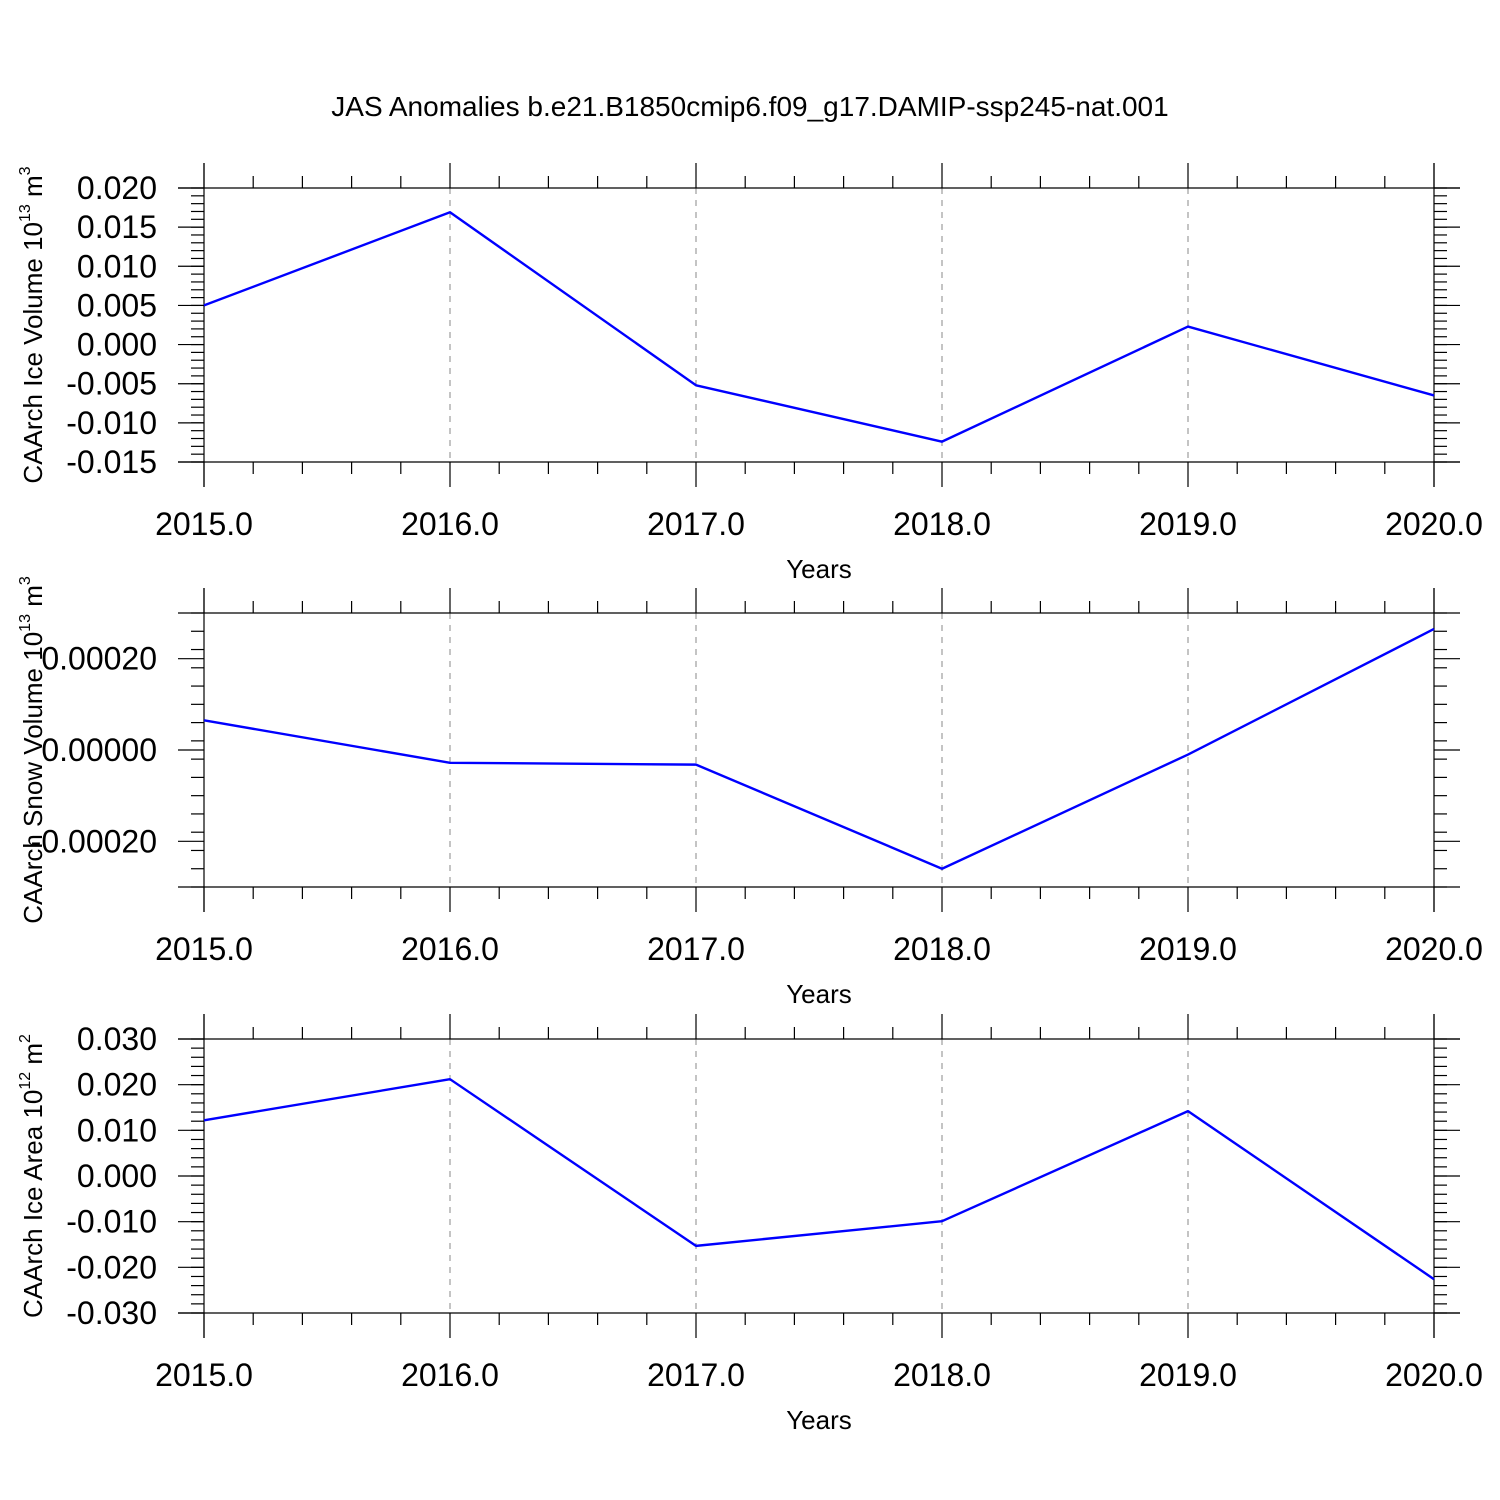 The width and height of the screenshot is (1500, 1500). I want to click on y-tick-label: 0.00000, so click(99, 750).